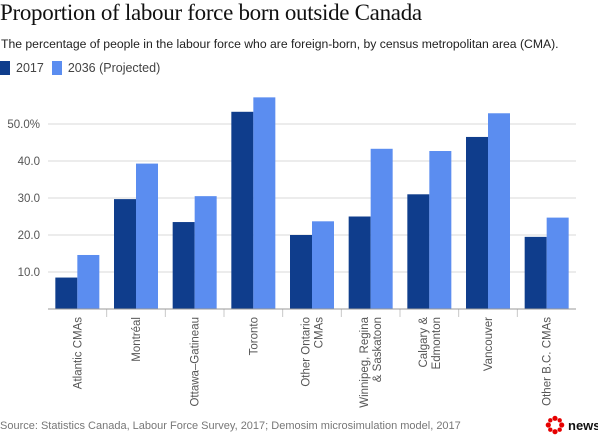  I want to click on x-tick-label: Atlantic CMAs, so click(78, 353).